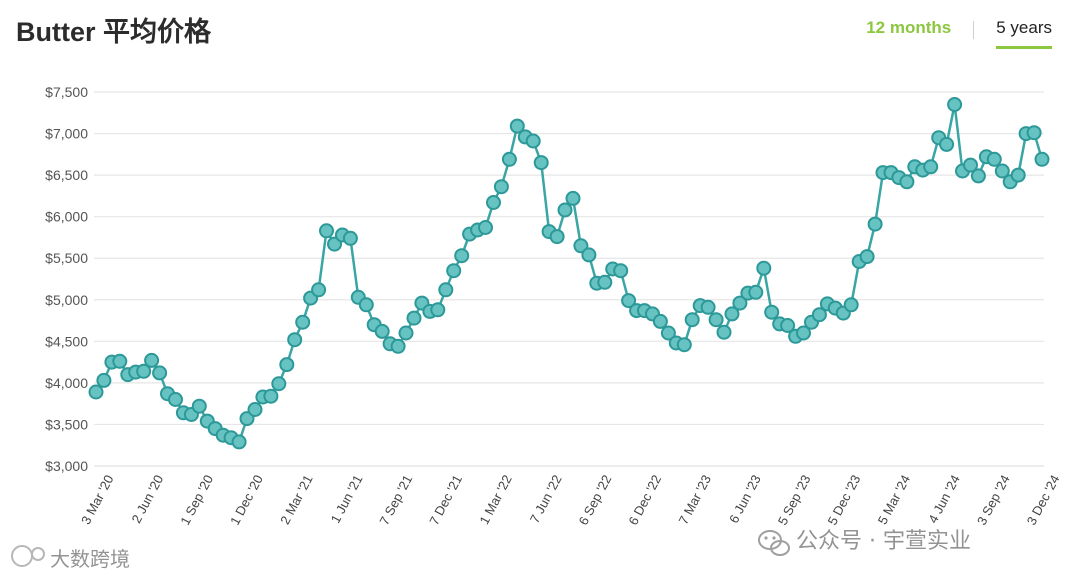 This screenshot has height=580, width=1080. Describe the element at coordinates (595, 499) in the screenshot. I see `x-tick-label: 6 Sep '22` at that location.